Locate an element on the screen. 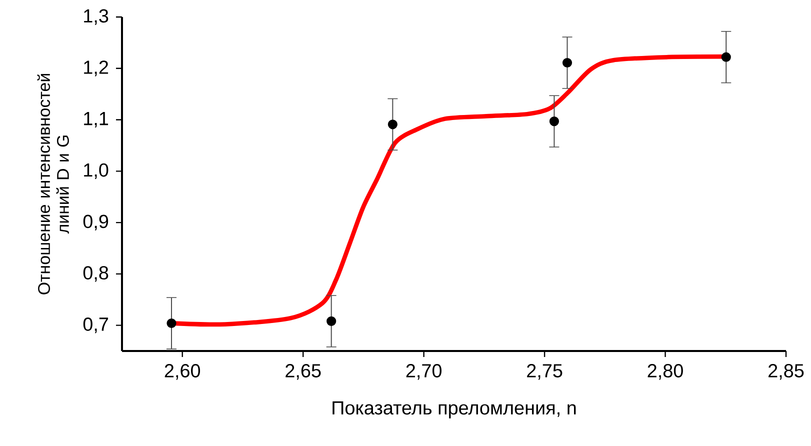 The image size is (811, 446). x-tick-label: 2,60 is located at coordinates (182, 372).